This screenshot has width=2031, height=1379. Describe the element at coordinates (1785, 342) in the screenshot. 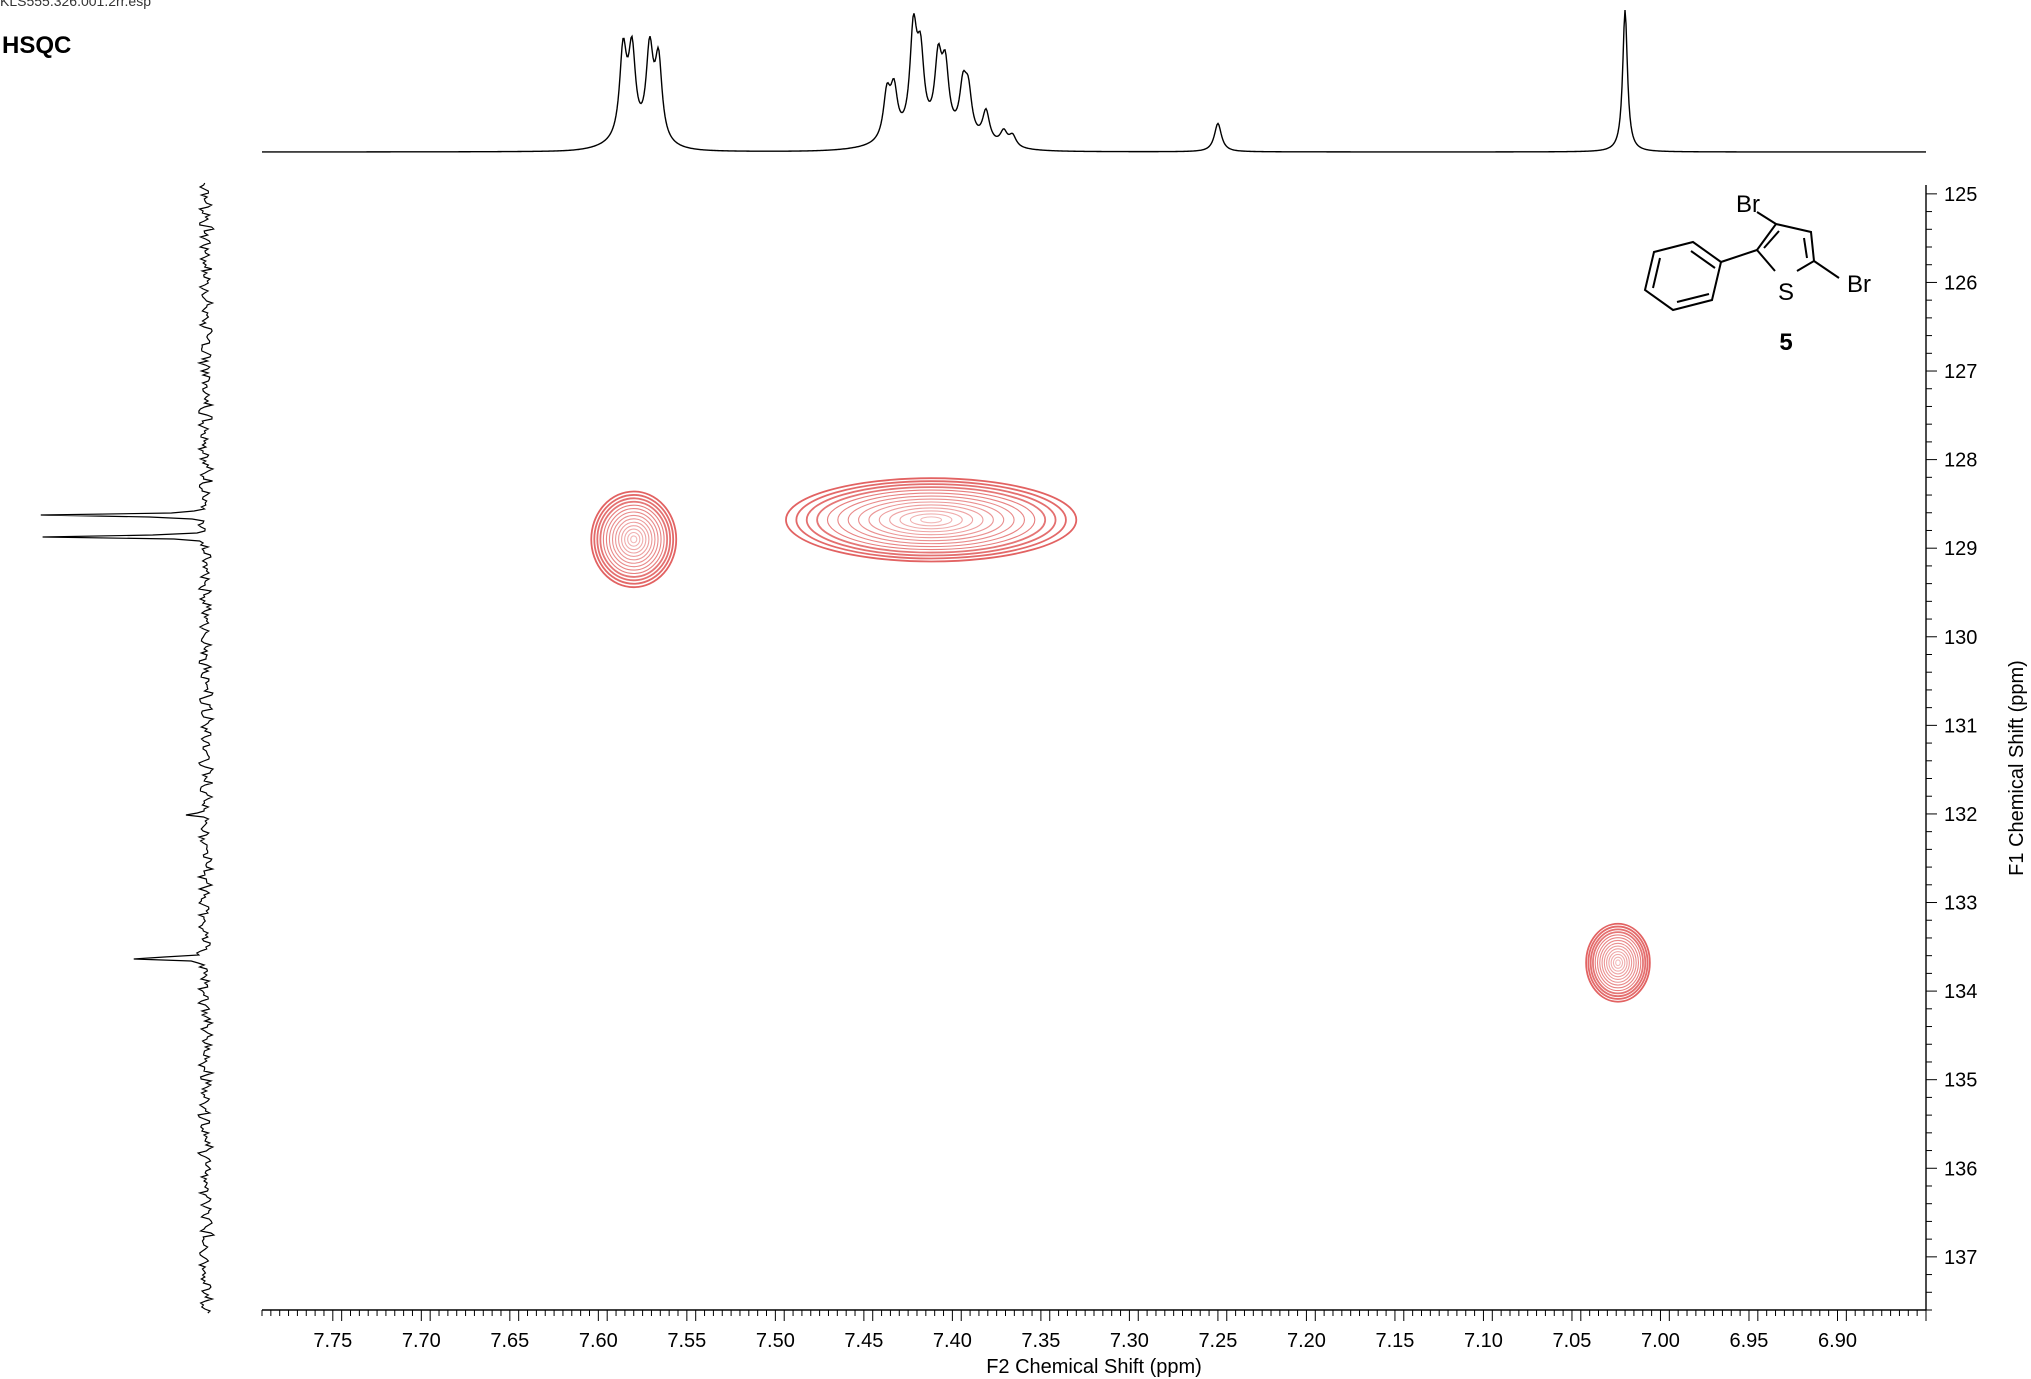

I see `compound-number: 5` at that location.